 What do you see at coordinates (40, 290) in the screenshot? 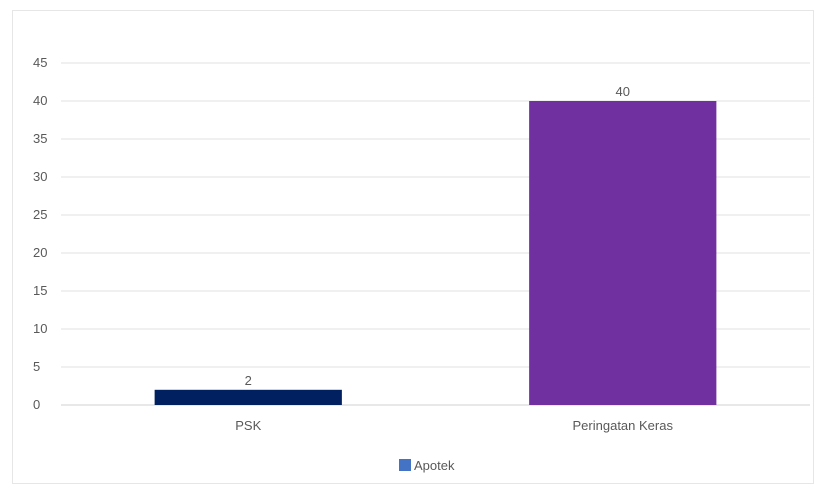
I see `y-tick-label: 15` at bounding box center [40, 290].